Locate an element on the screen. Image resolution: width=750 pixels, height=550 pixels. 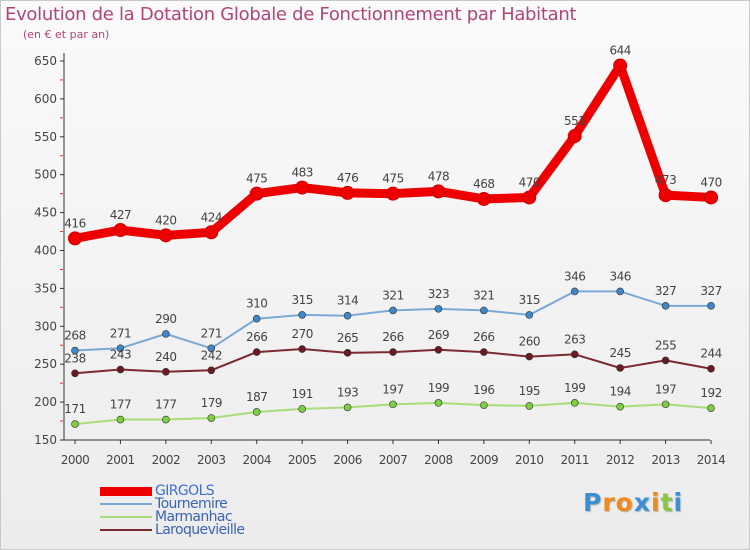
legend: GIRGOLS Tournemire Marmanhac Laroquevieille is located at coordinates (200, 510).